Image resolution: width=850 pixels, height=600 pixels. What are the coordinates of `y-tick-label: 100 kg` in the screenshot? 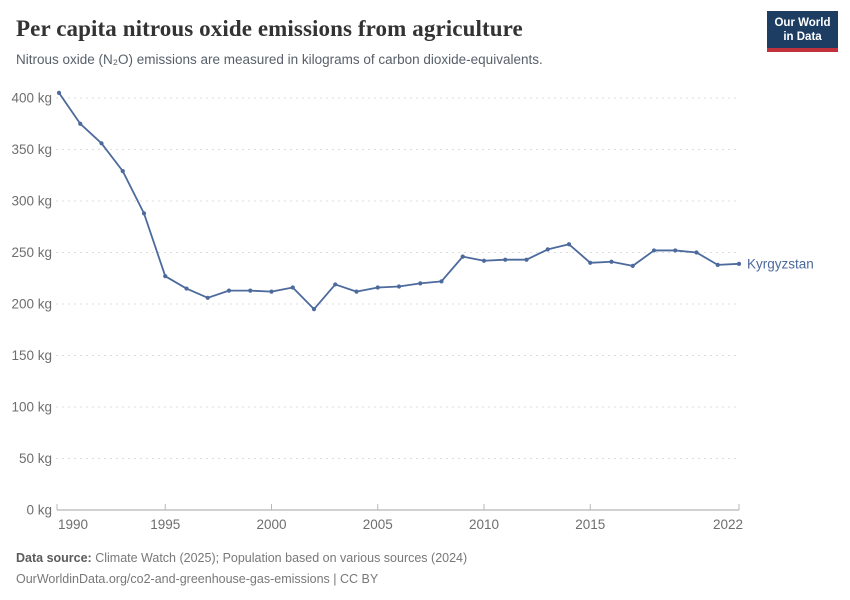 It's located at (31, 407).